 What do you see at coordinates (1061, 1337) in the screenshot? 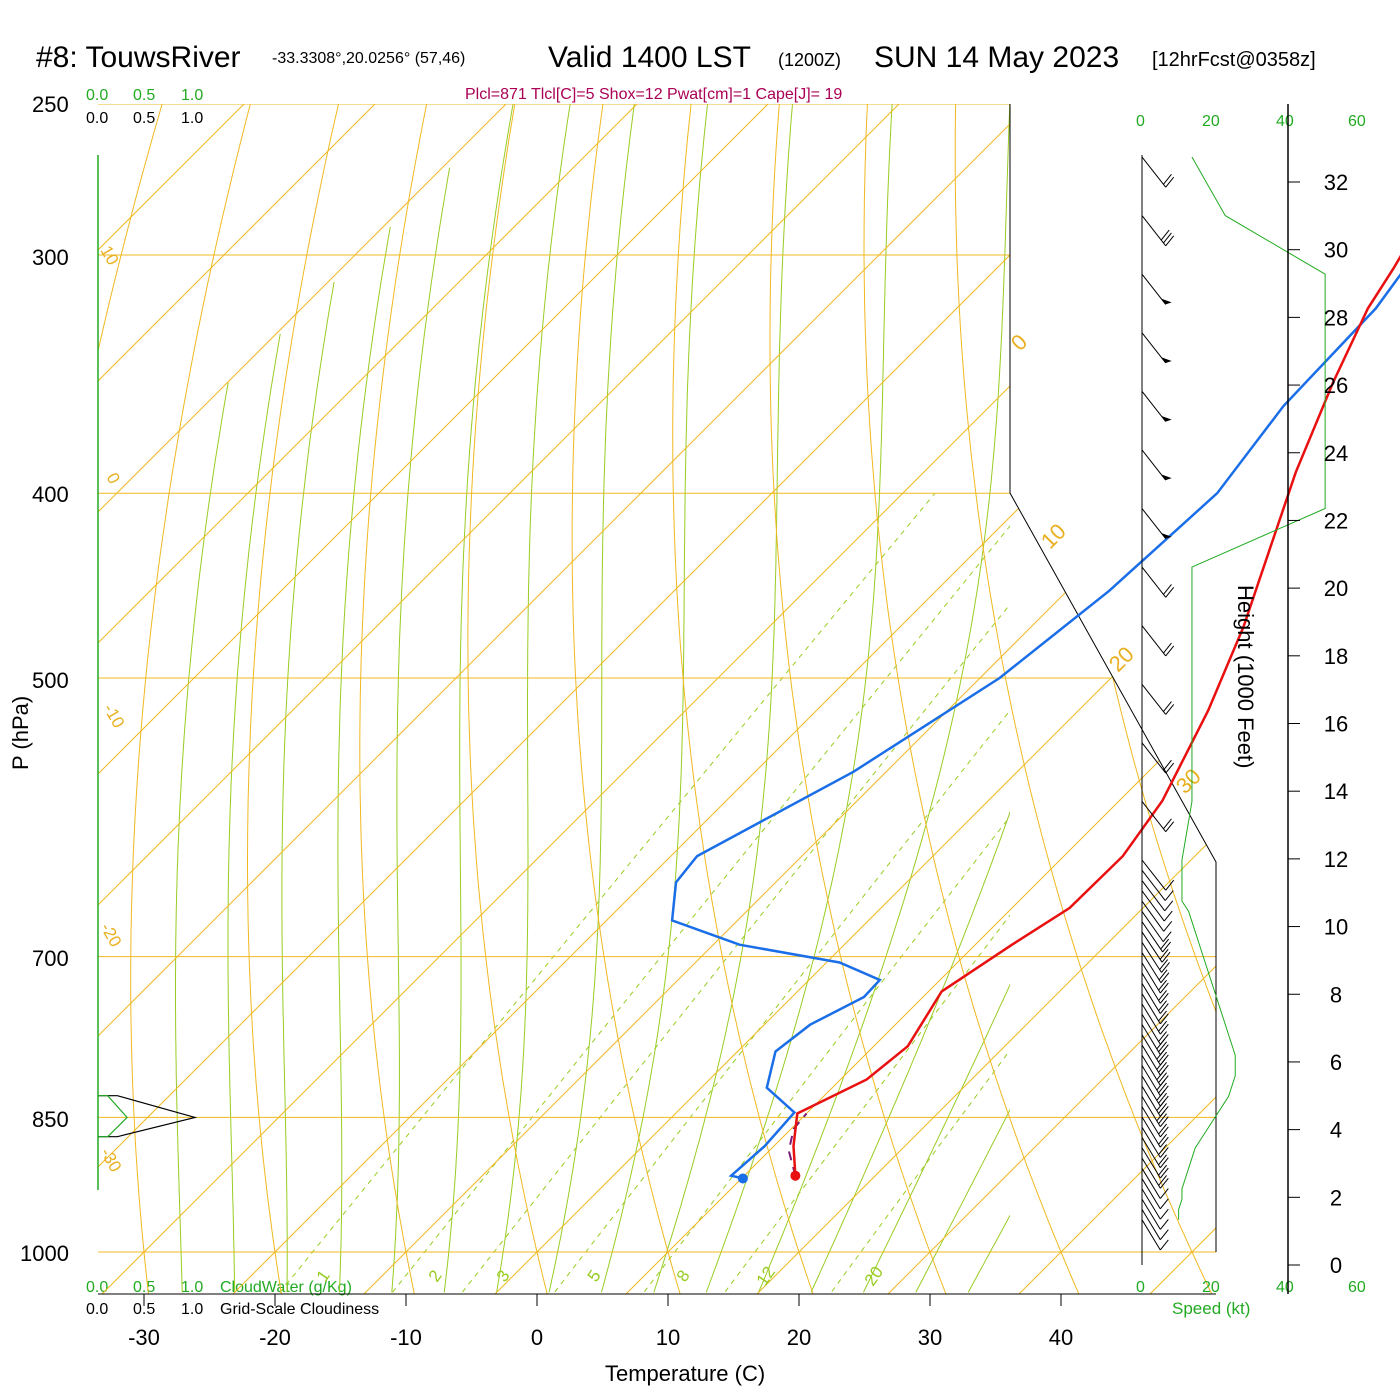
I see `x-tick-label: 40` at bounding box center [1061, 1337].